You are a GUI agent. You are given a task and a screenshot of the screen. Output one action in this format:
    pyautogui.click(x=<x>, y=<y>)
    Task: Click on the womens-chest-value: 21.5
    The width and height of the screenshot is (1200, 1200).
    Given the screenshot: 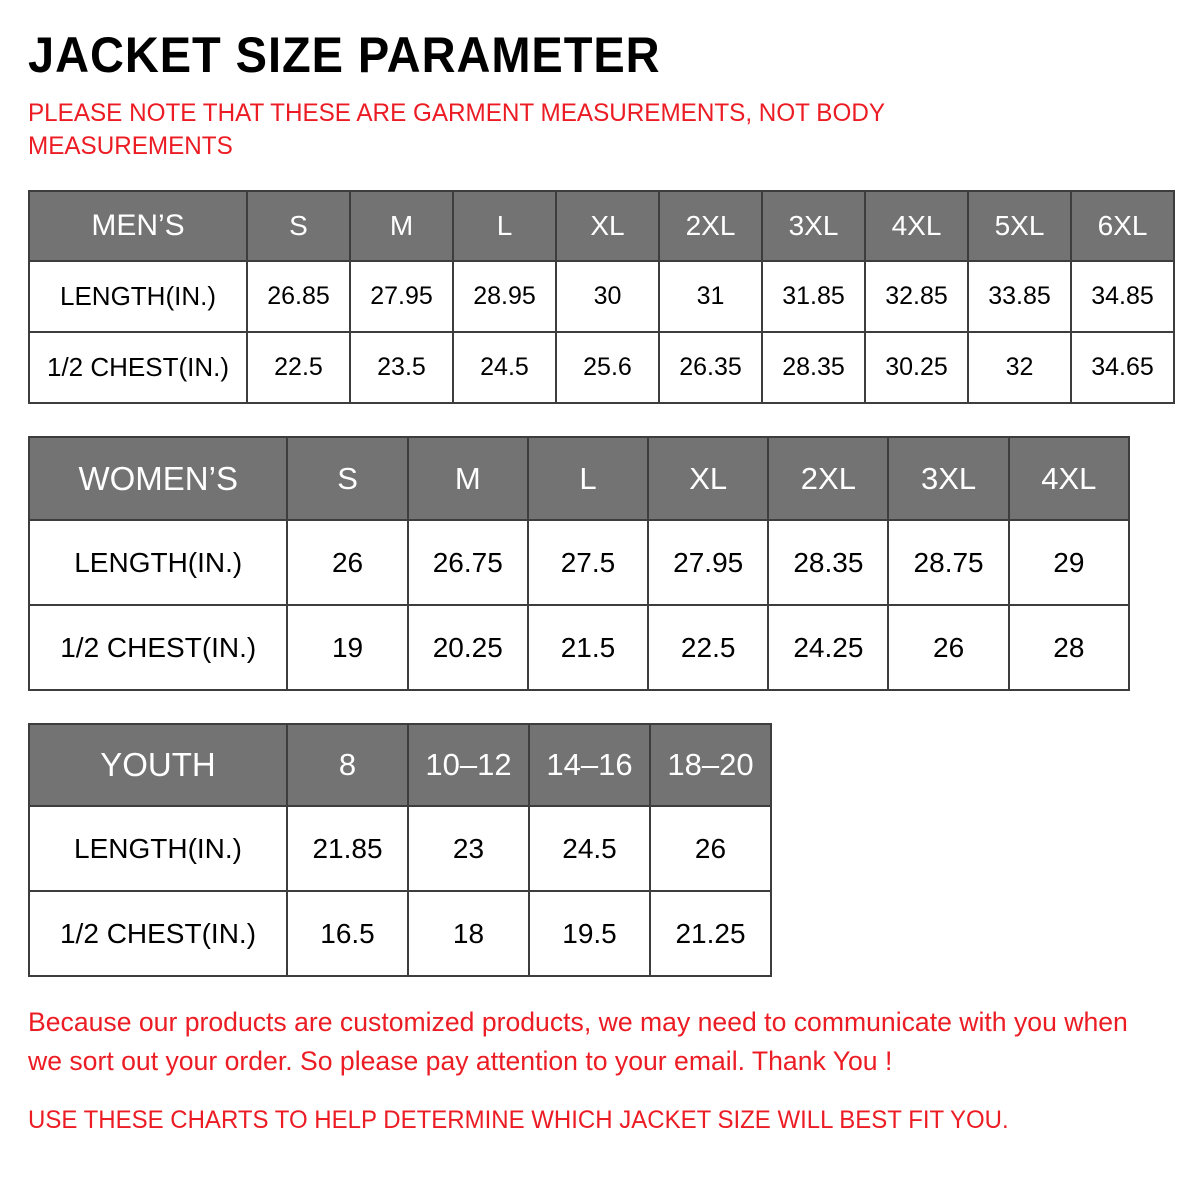 What is the action you would take?
    pyautogui.click(x=588, y=647)
    